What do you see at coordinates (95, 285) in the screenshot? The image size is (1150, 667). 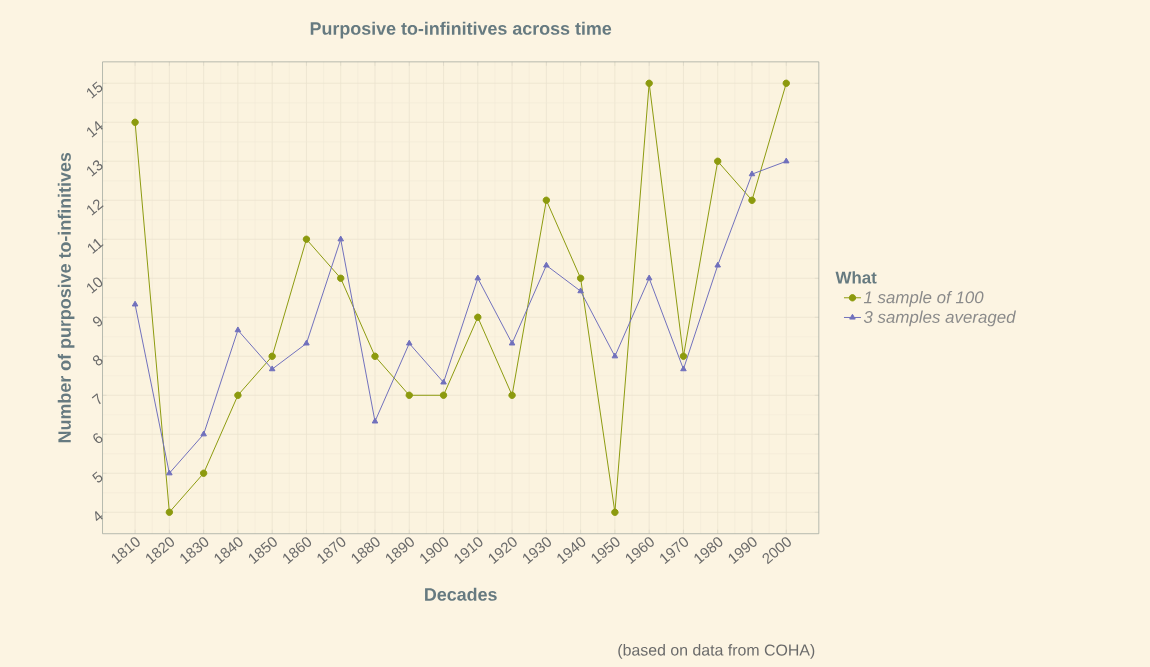 I see `y-tick-label: 10` at bounding box center [95, 285].